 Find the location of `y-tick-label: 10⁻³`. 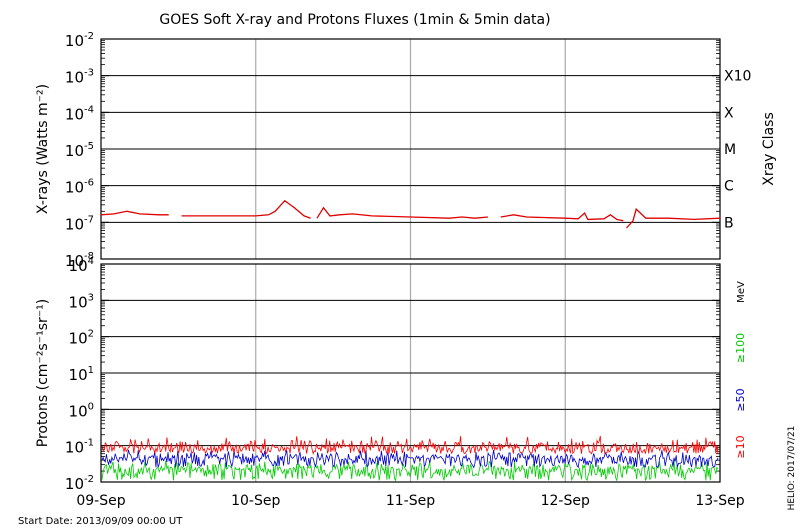

y-tick-label: 10⁻³ is located at coordinates (79, 77).